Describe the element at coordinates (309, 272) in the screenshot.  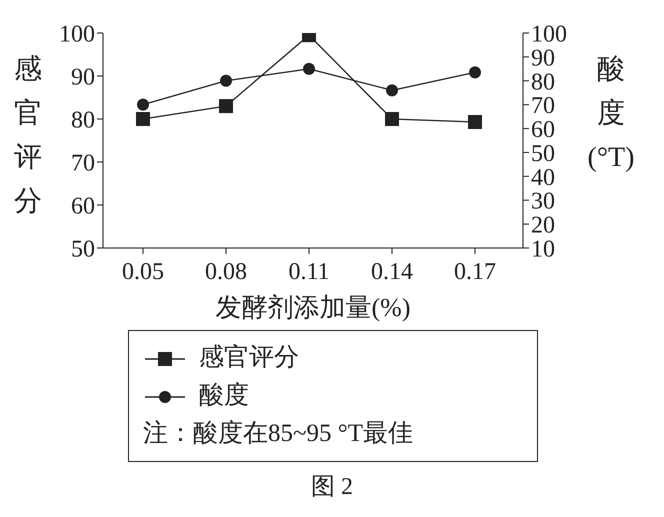
I see `x-tick-label: 0.11` at that location.